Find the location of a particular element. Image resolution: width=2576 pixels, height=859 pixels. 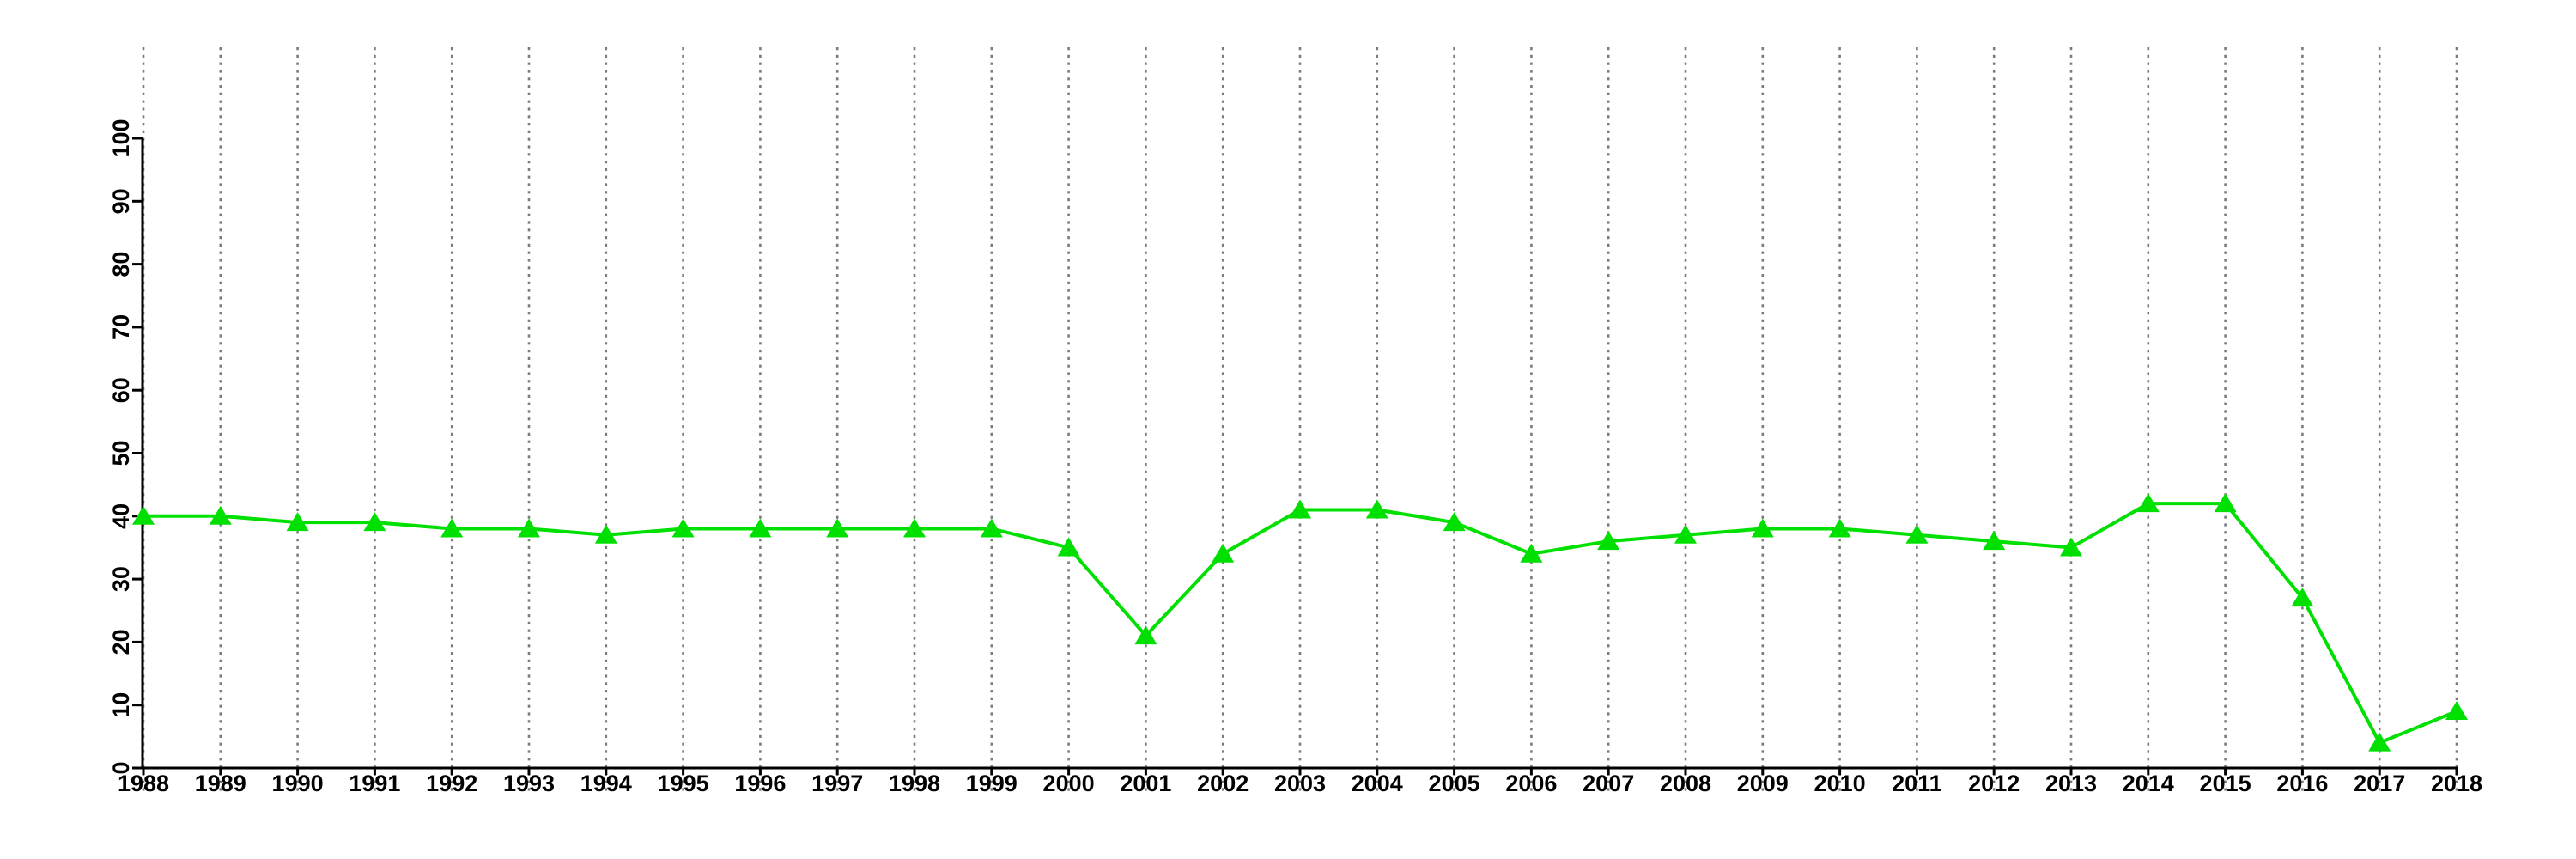

x-tick-label: 2018 is located at coordinates (2456, 783).